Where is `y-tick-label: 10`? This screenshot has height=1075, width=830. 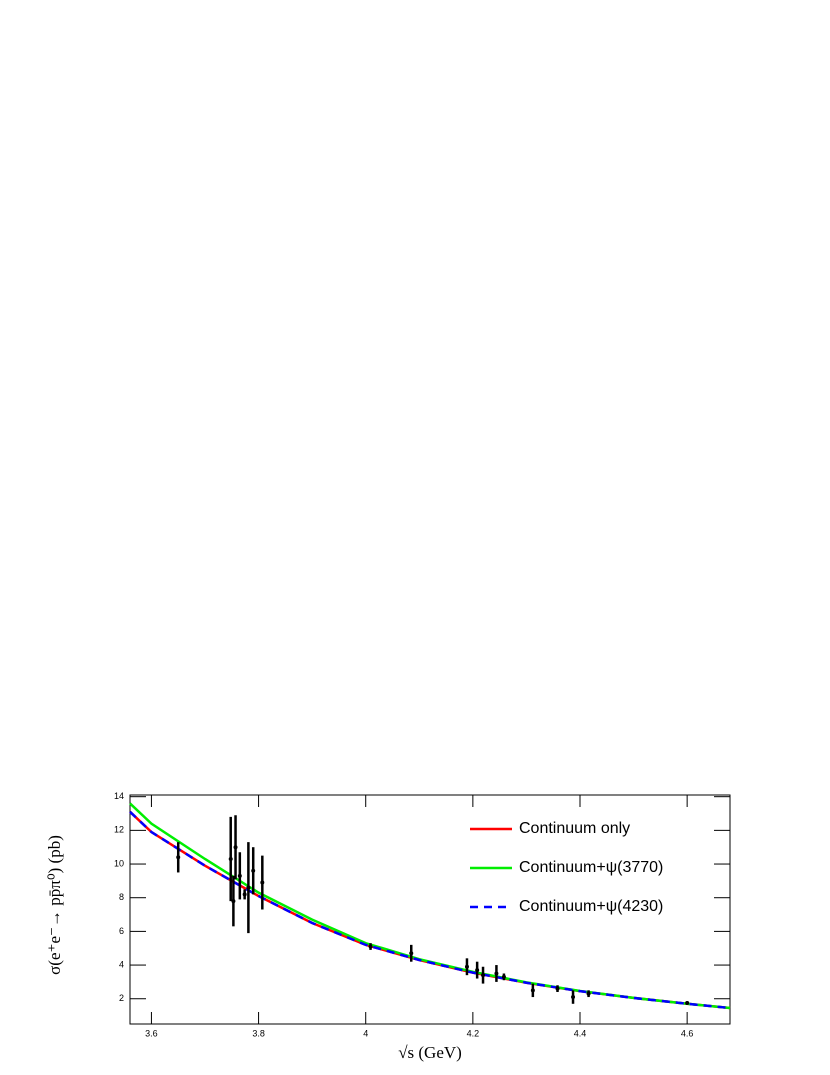 y-tick-label: 10 is located at coordinates (119, 863).